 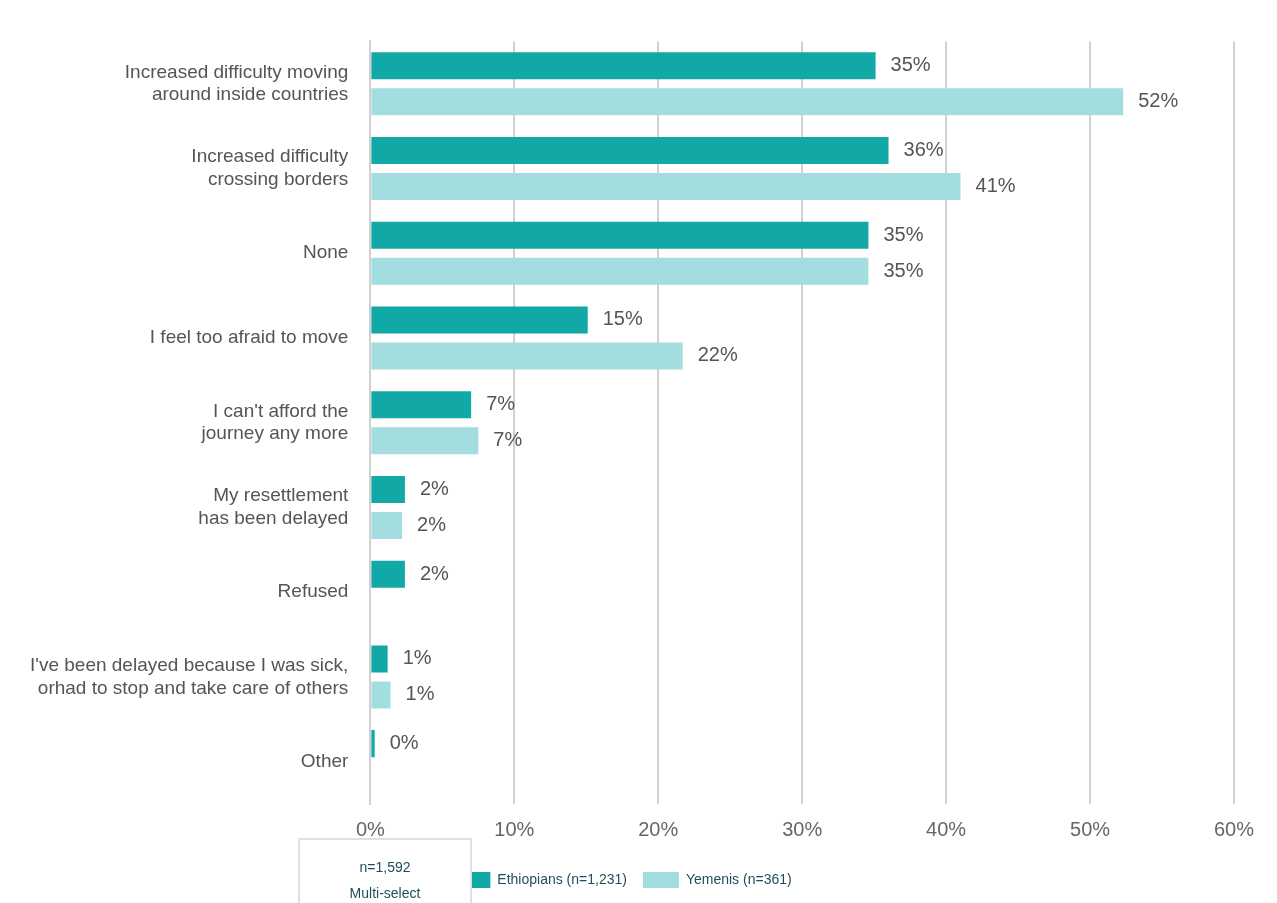 I want to click on x-tick-label: 0%, so click(x=370, y=828).